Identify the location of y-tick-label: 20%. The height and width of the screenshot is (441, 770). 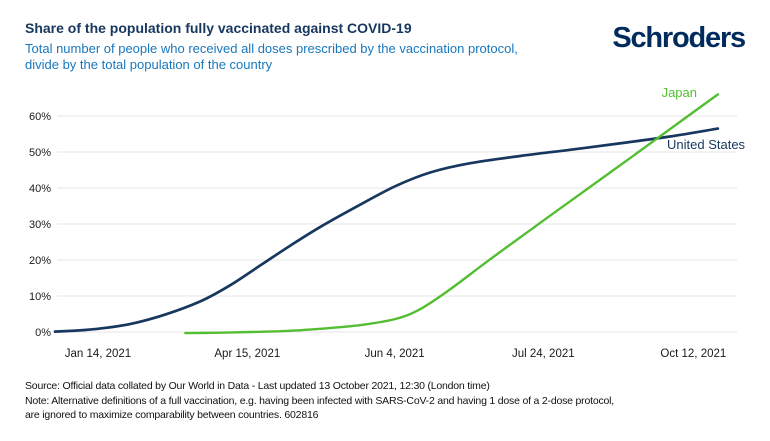
(40, 261).